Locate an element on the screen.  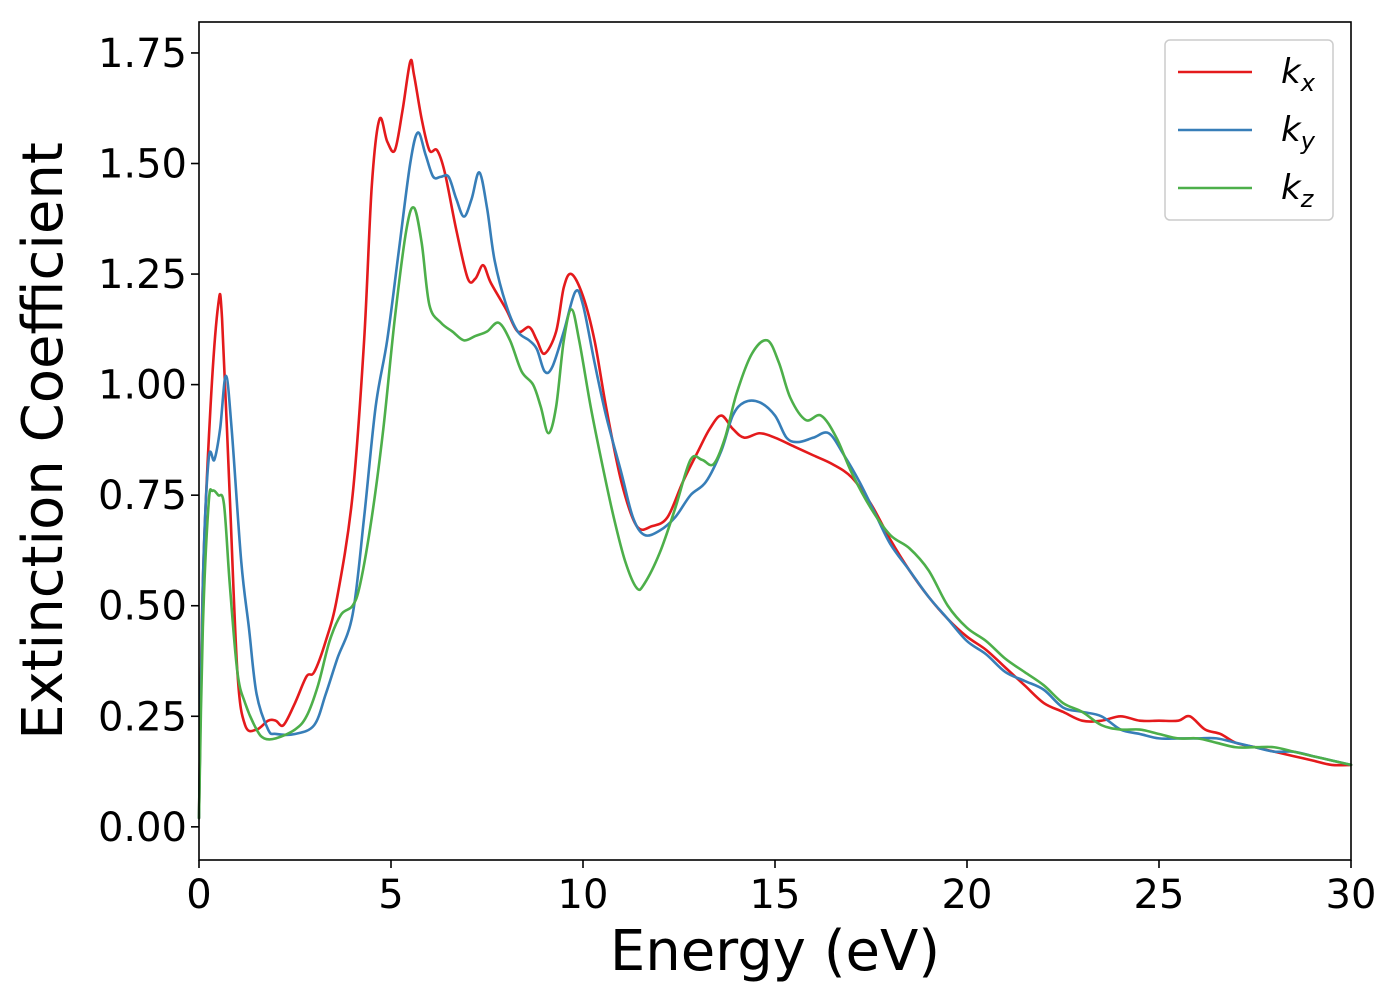
legend-label-kz: kz is located at coordinates (1298, 190).